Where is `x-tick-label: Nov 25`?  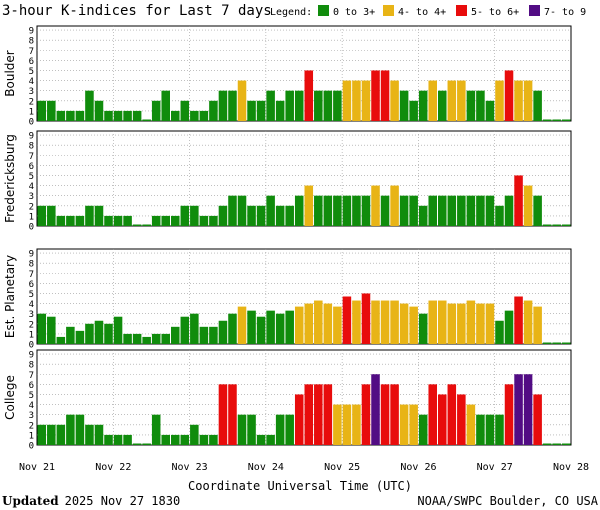
x-tick-label: Nov 25 is located at coordinates (342, 467).